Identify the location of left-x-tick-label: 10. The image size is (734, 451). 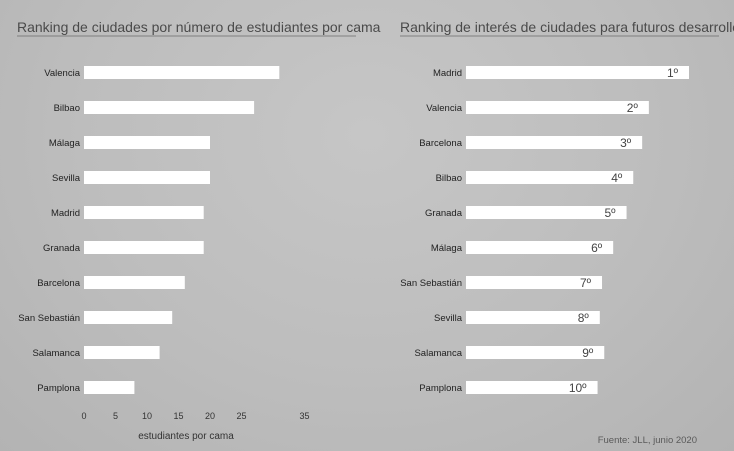
(147, 416).